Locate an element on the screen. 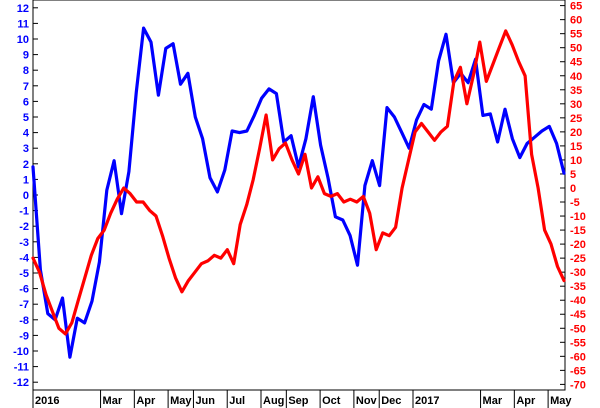 This screenshot has width=600, height=408. x-tick-label: 2016 is located at coordinates (47, 401).